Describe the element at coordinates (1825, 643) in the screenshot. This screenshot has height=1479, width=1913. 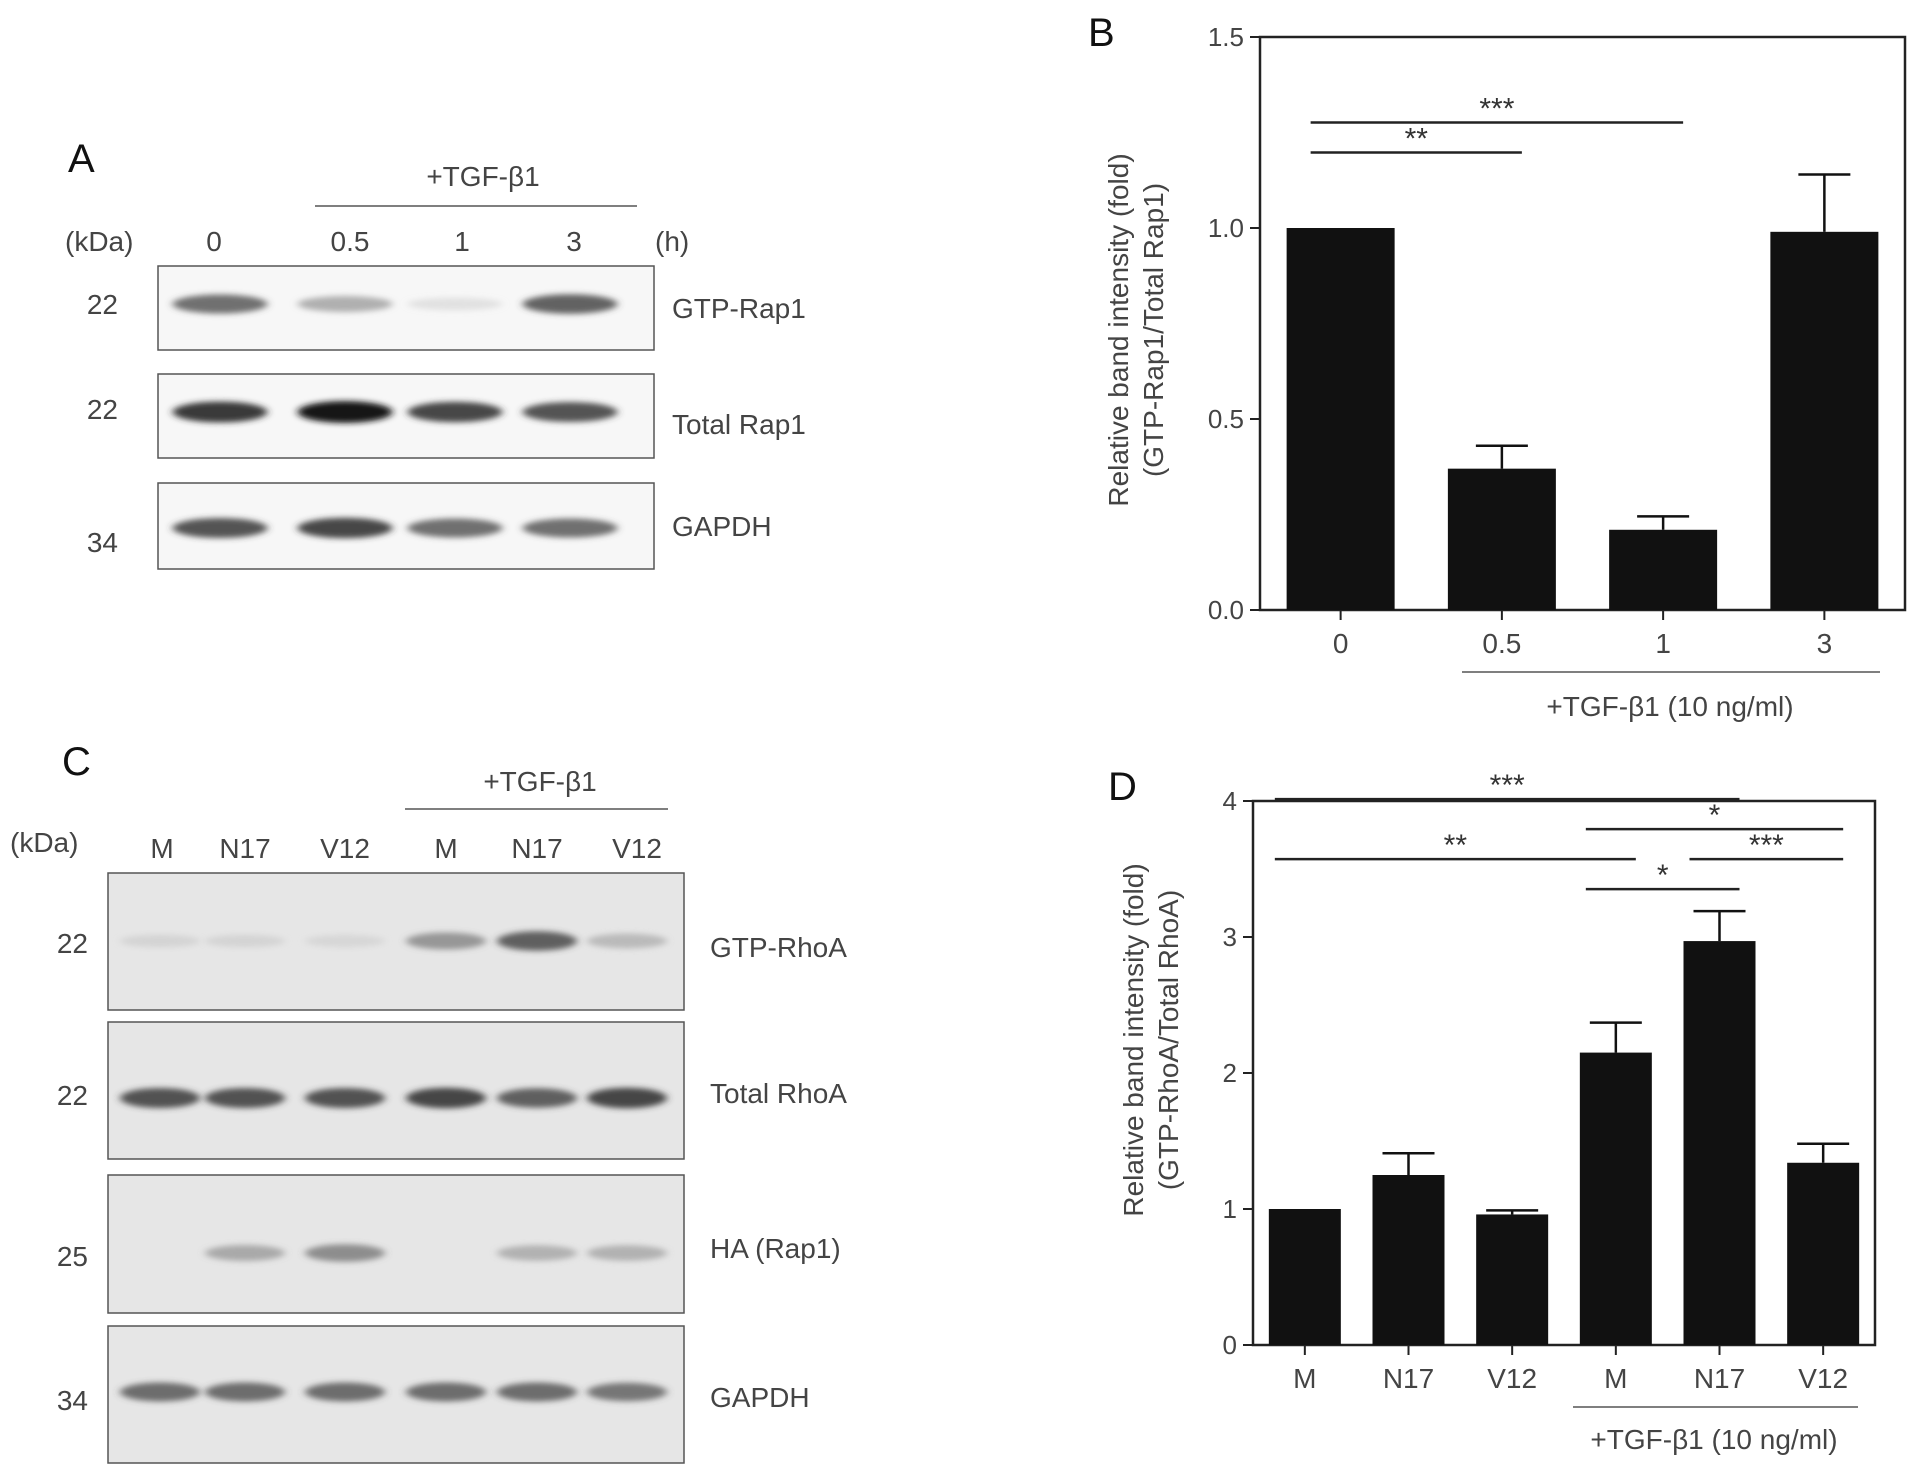
I see `panel-b-xtick-label-3: 3` at that location.